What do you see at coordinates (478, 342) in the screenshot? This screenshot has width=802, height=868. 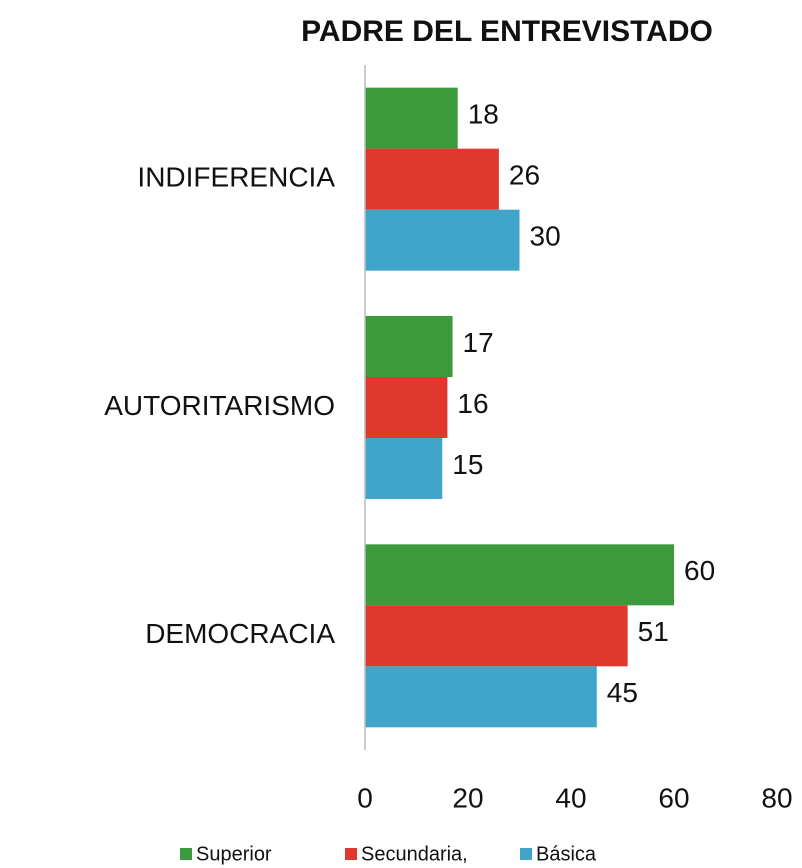 I see `data-label: 17` at bounding box center [478, 342].